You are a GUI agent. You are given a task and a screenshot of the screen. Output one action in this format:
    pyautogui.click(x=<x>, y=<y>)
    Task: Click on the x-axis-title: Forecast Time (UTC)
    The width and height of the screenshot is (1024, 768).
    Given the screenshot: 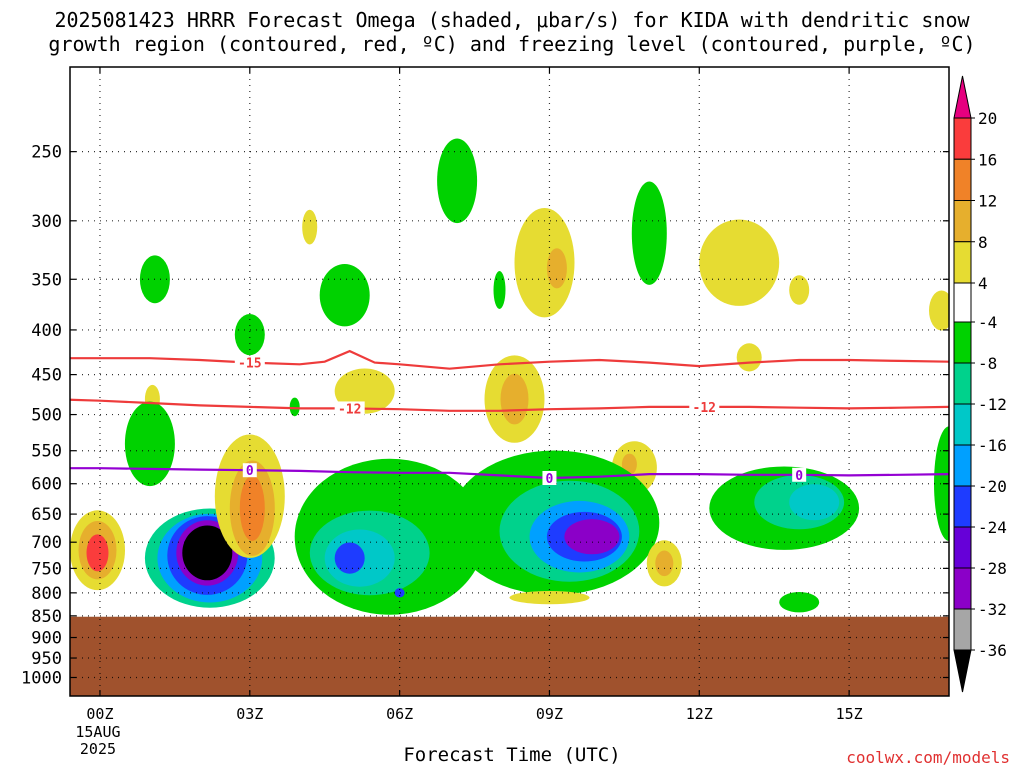 What is the action you would take?
    pyautogui.click(x=512, y=755)
    